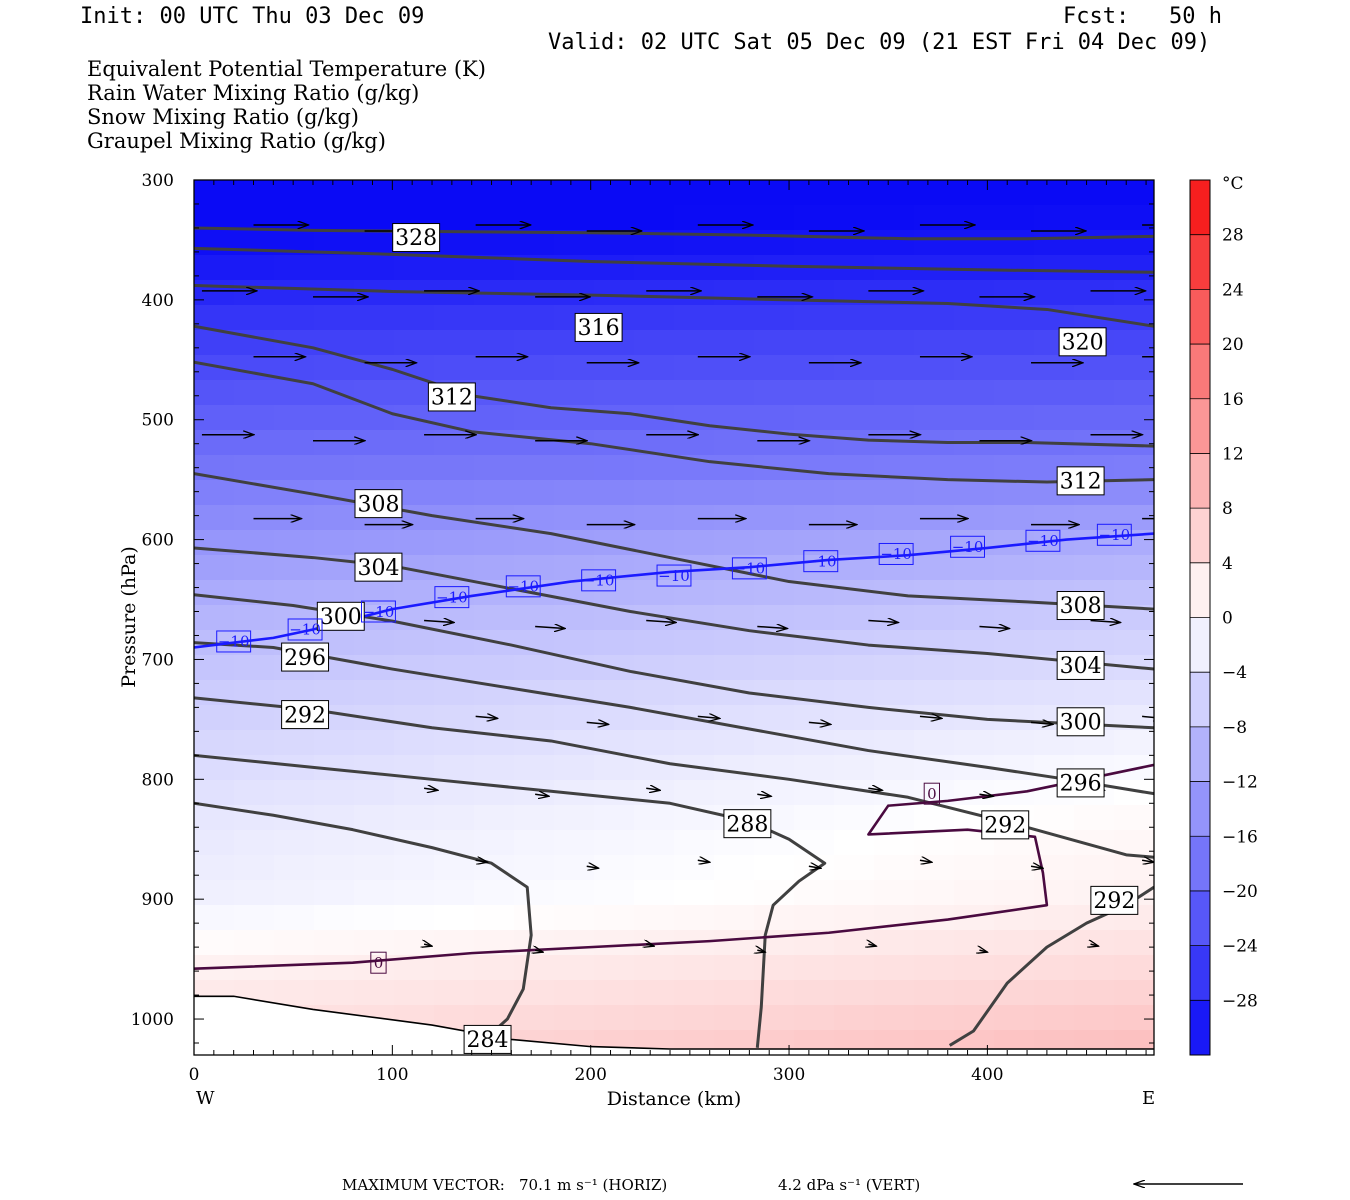  I want to click on theta-e-contour-label: 284, so click(488, 1040).